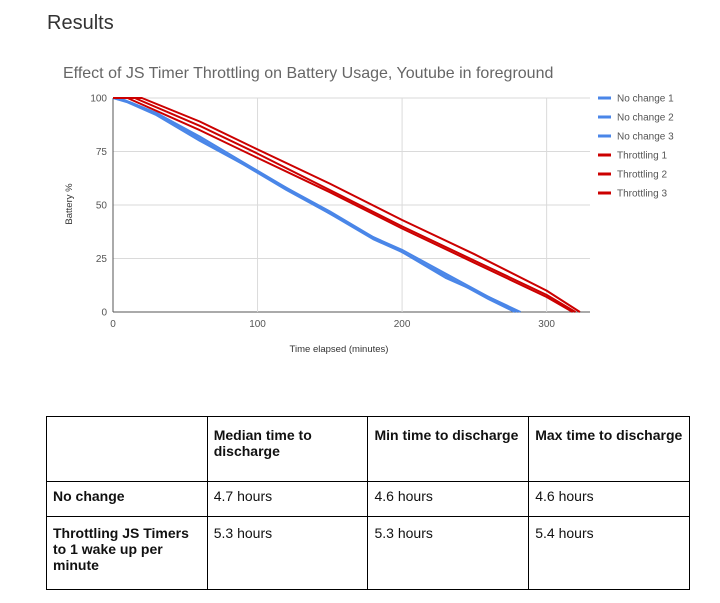 This screenshot has width=720, height=603. What do you see at coordinates (102, 259) in the screenshot?
I see `y-tick-label: 25` at bounding box center [102, 259].